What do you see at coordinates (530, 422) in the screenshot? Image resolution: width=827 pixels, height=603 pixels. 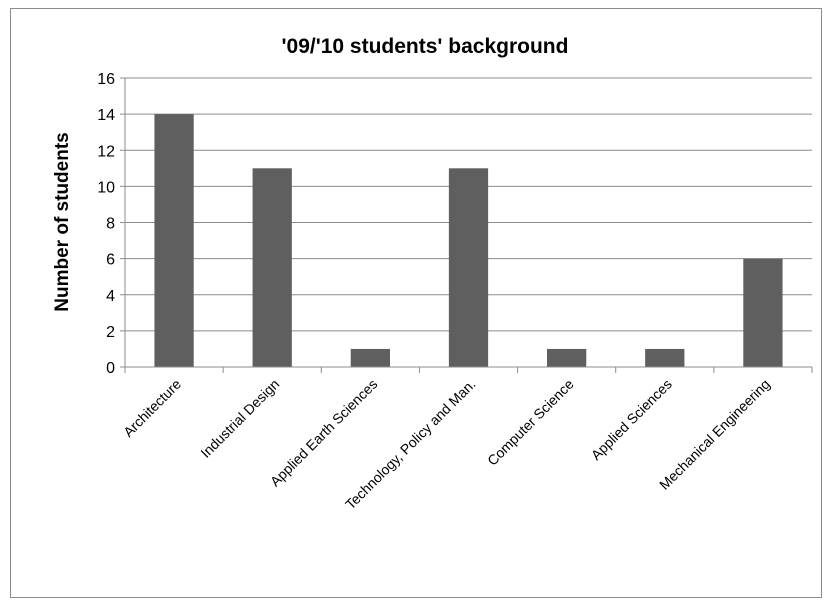 I see `x-category-label: Computer Science` at bounding box center [530, 422].